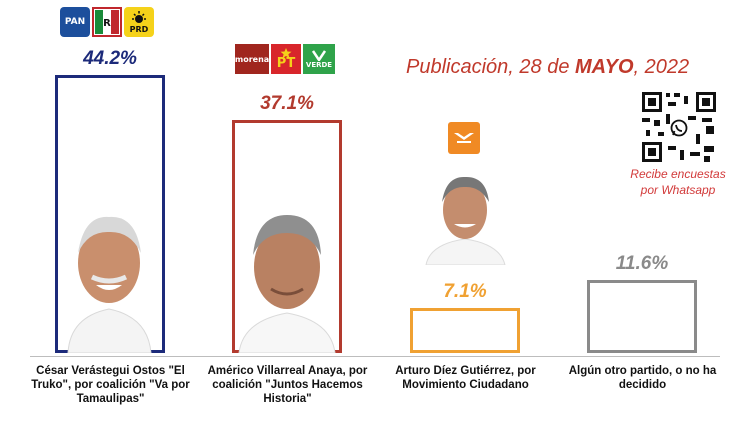  I want to click on pri-emblem: R, so click(107, 22).